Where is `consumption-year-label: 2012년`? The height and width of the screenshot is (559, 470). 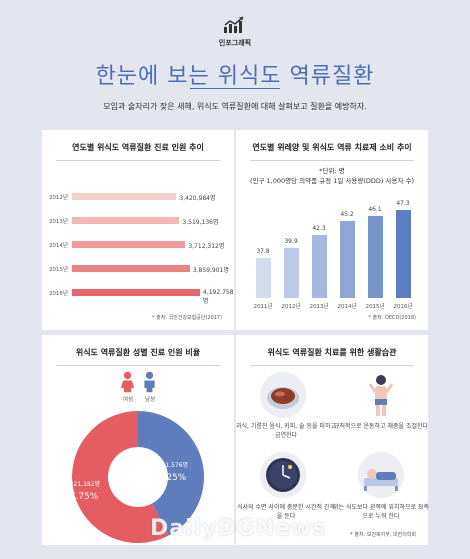
consumption-year-label: 2012년 is located at coordinates (291, 307).